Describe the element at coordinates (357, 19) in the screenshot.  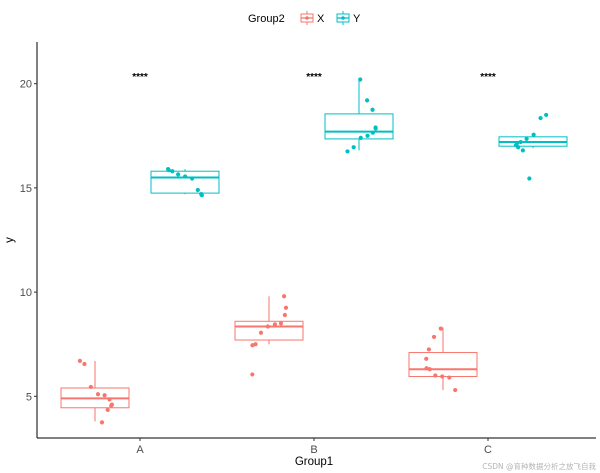
I see `legend-label: Y` at that location.